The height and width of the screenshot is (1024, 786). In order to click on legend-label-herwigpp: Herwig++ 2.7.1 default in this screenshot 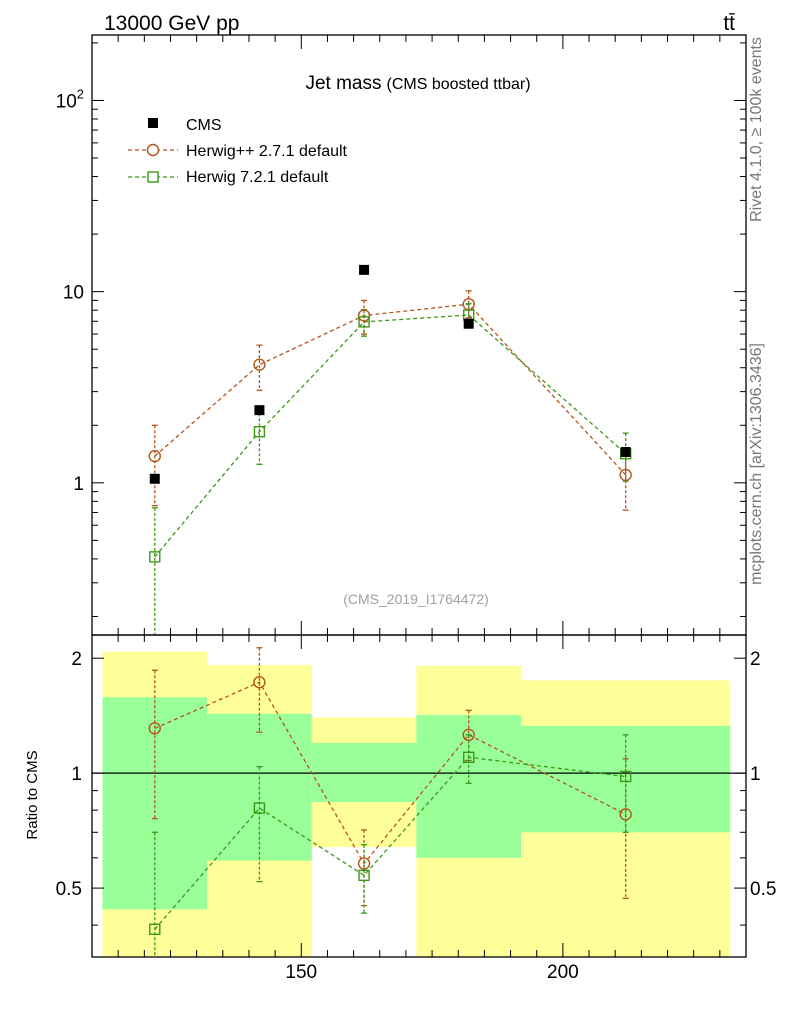, I will do `click(267, 151)`.